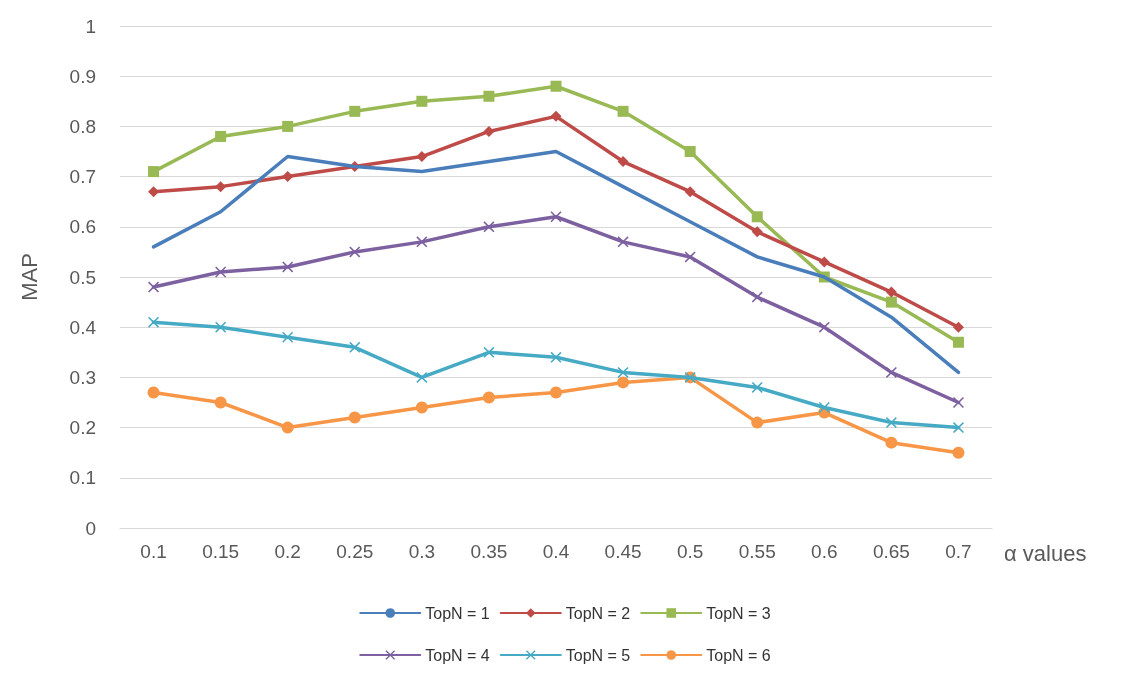 This screenshot has width=1130, height=677. What do you see at coordinates (287, 551) in the screenshot?
I see `x-tick-label: 0.2` at bounding box center [287, 551].